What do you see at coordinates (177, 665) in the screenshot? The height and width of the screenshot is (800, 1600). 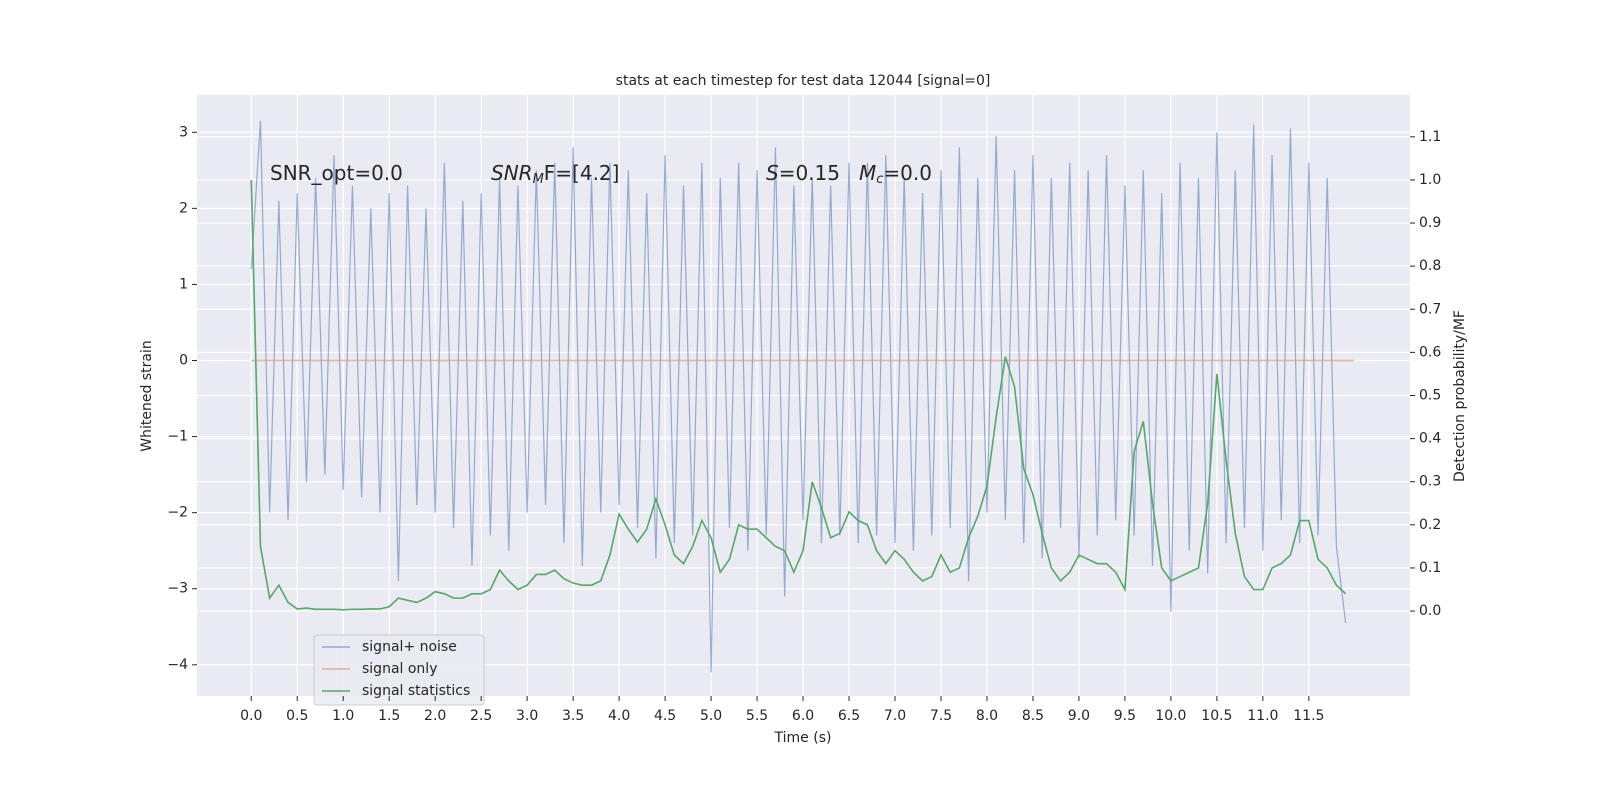 I see `y-tick-label: −4` at bounding box center [177, 665].